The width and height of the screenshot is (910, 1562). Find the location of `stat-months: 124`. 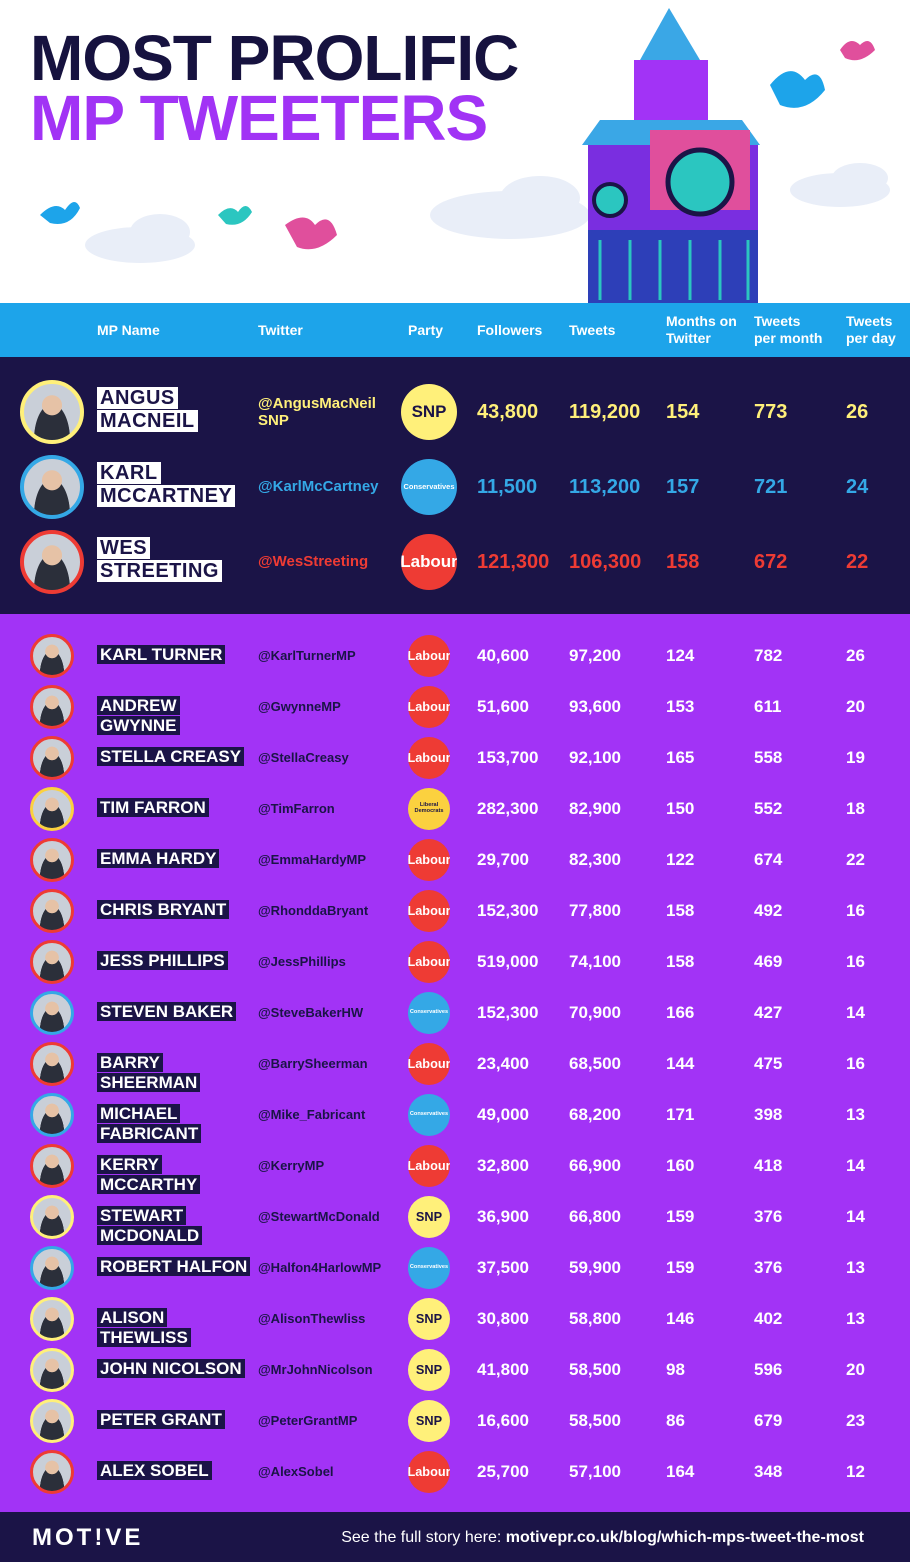

stat-months: 124 is located at coordinates (680, 655).